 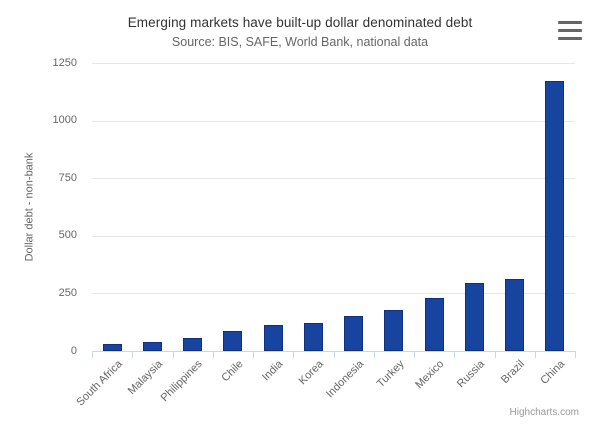 I want to click on bar-indonesia, so click(x=354, y=333).